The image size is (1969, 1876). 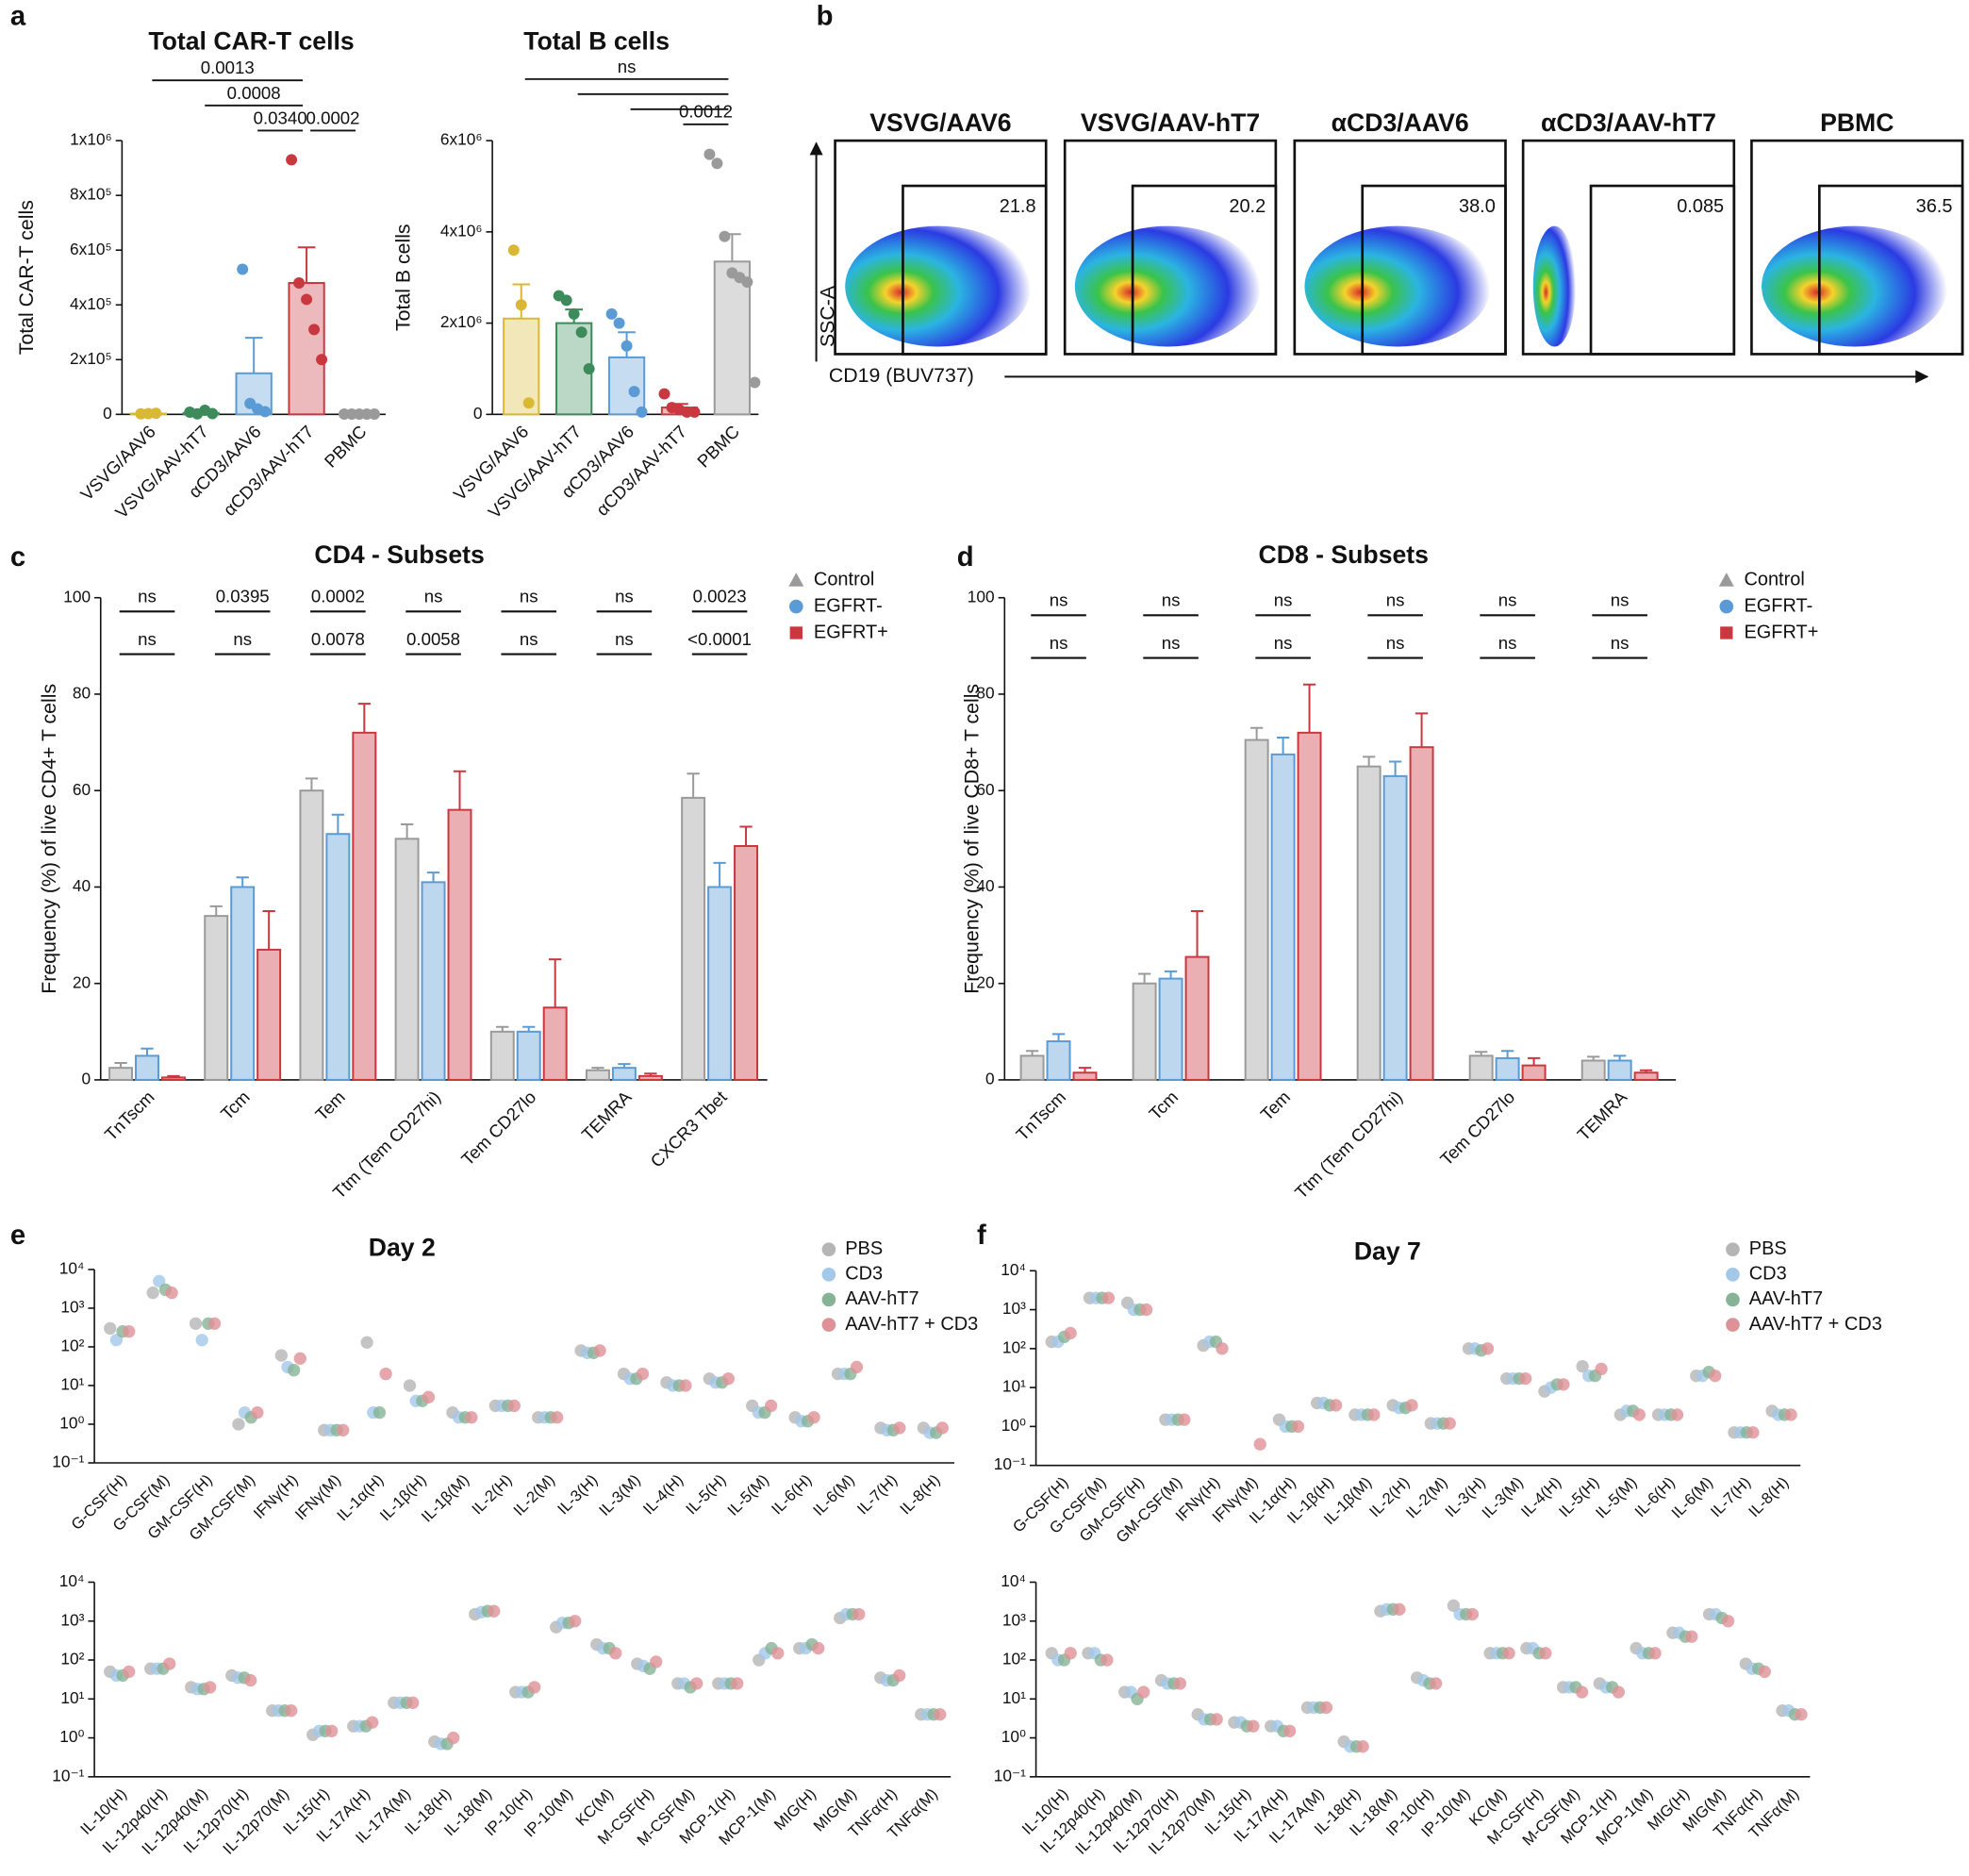 What do you see at coordinates (254, 93) in the screenshot?
I see `significance-label: 0.0008` at bounding box center [254, 93].